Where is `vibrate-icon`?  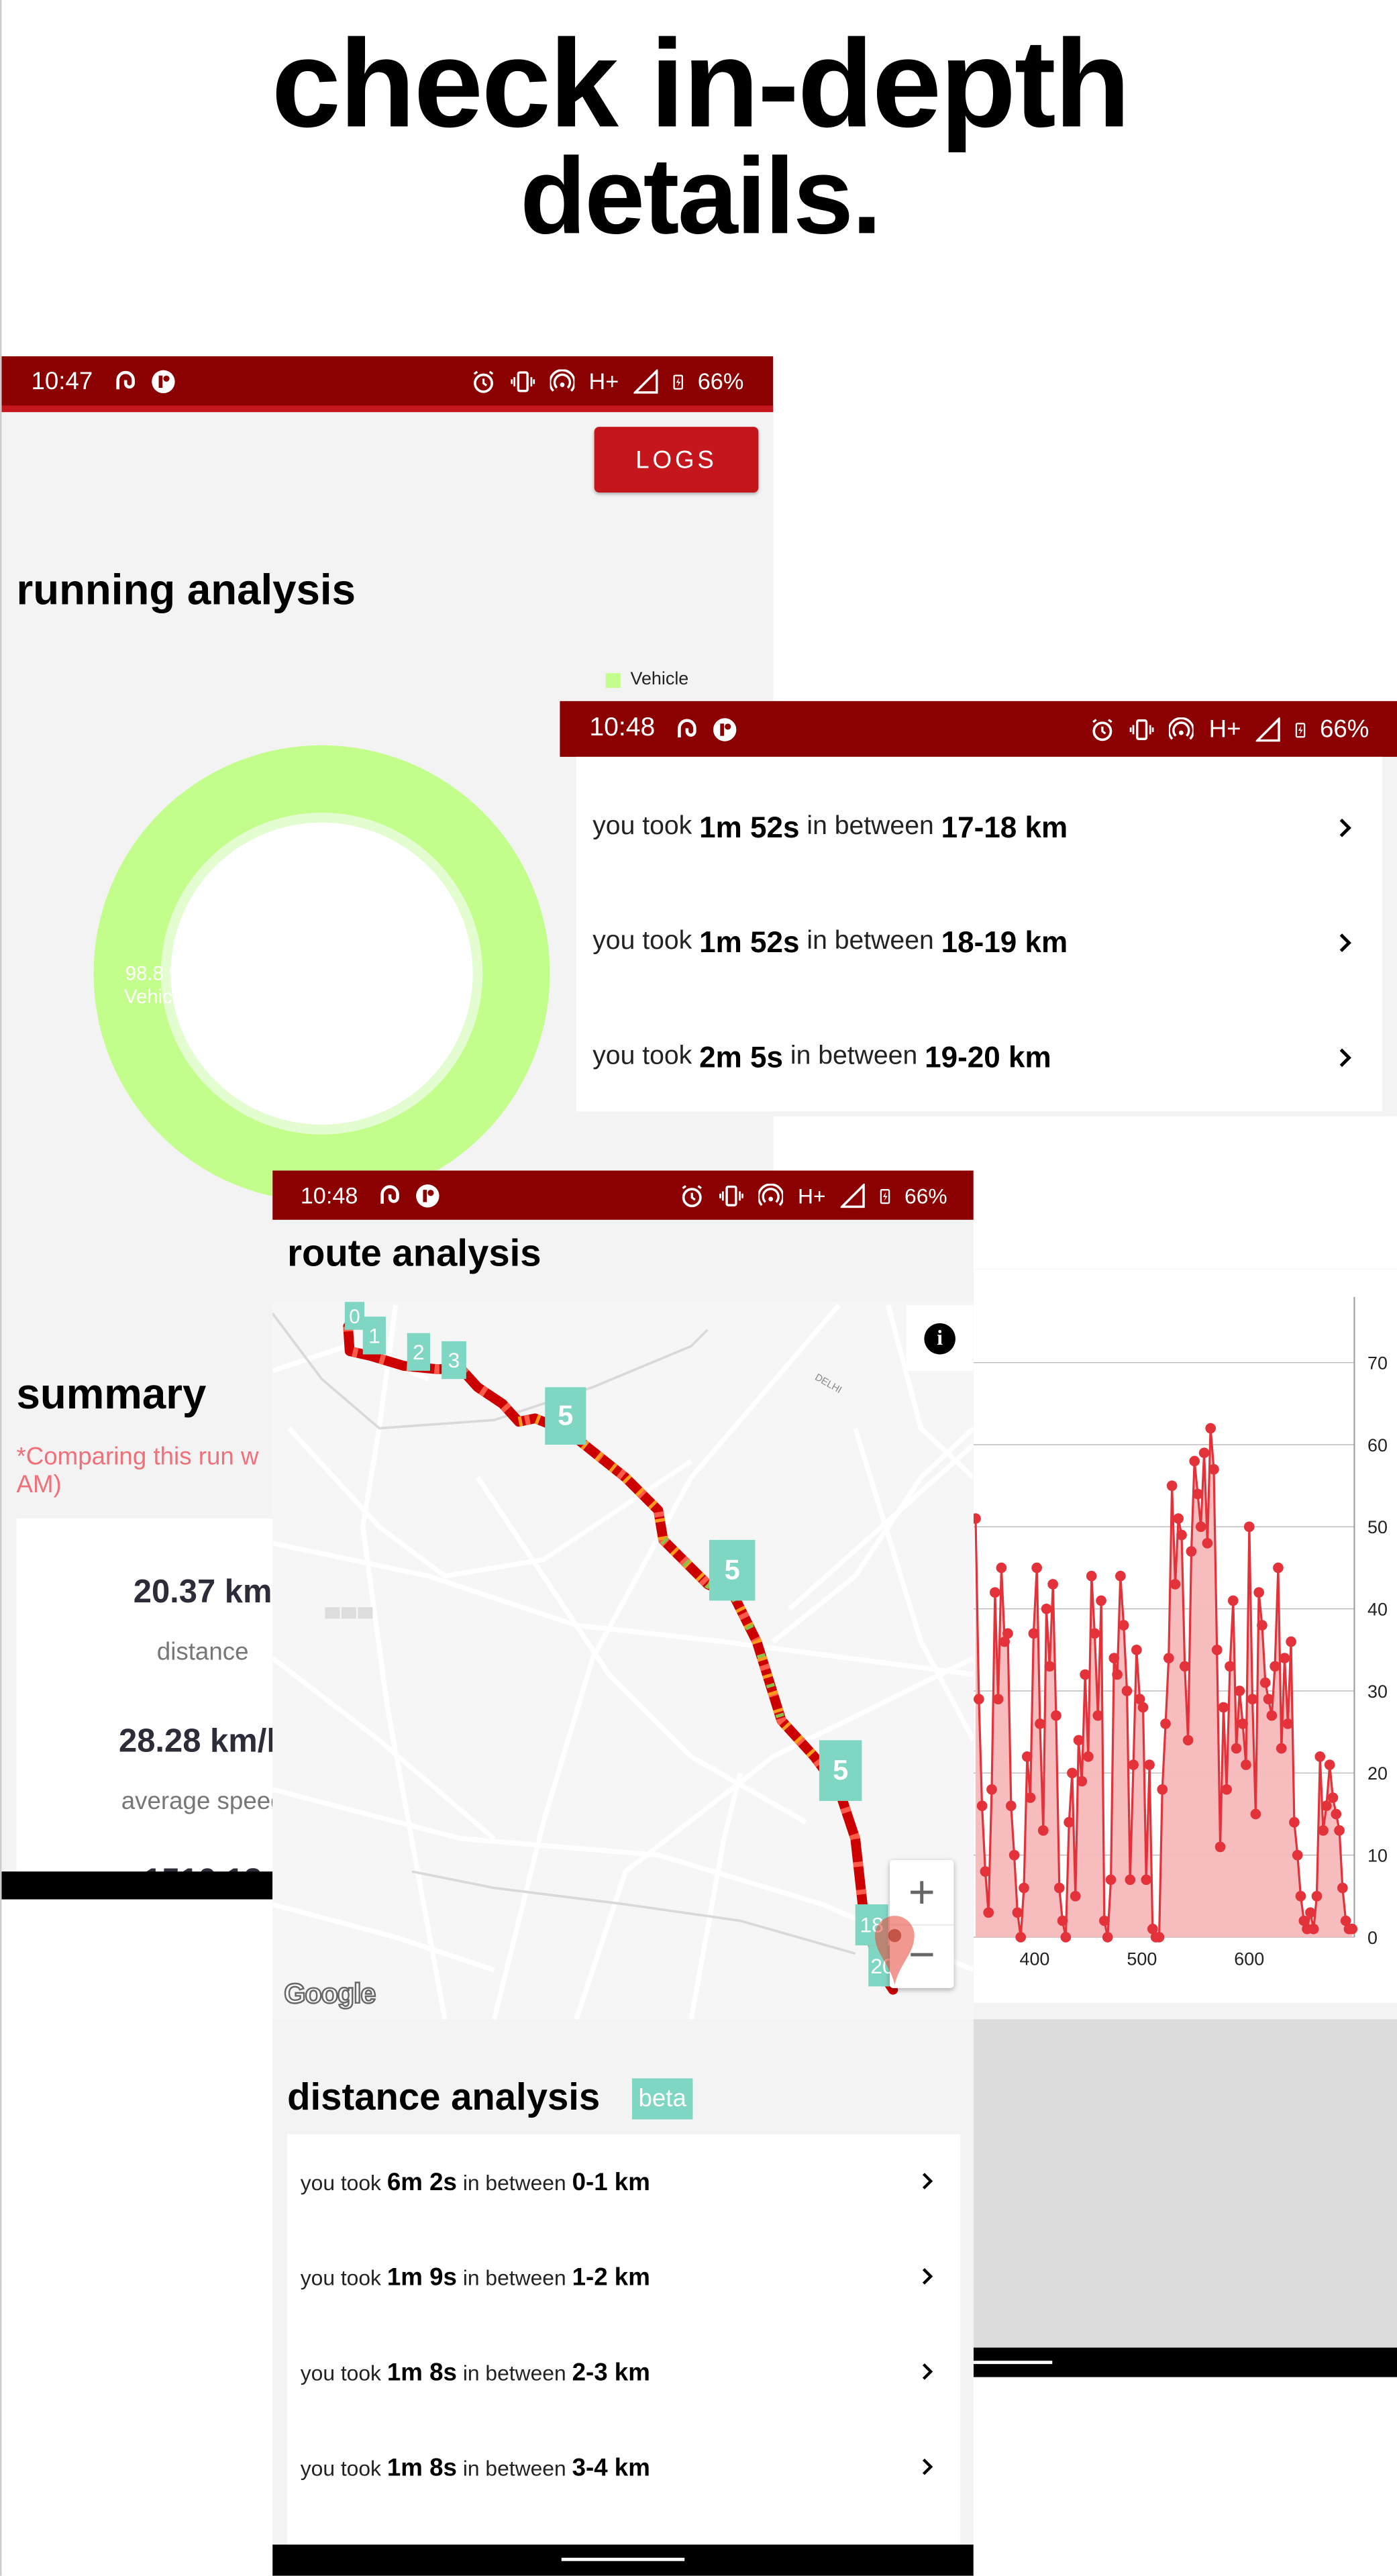
vibrate-icon is located at coordinates (523, 381).